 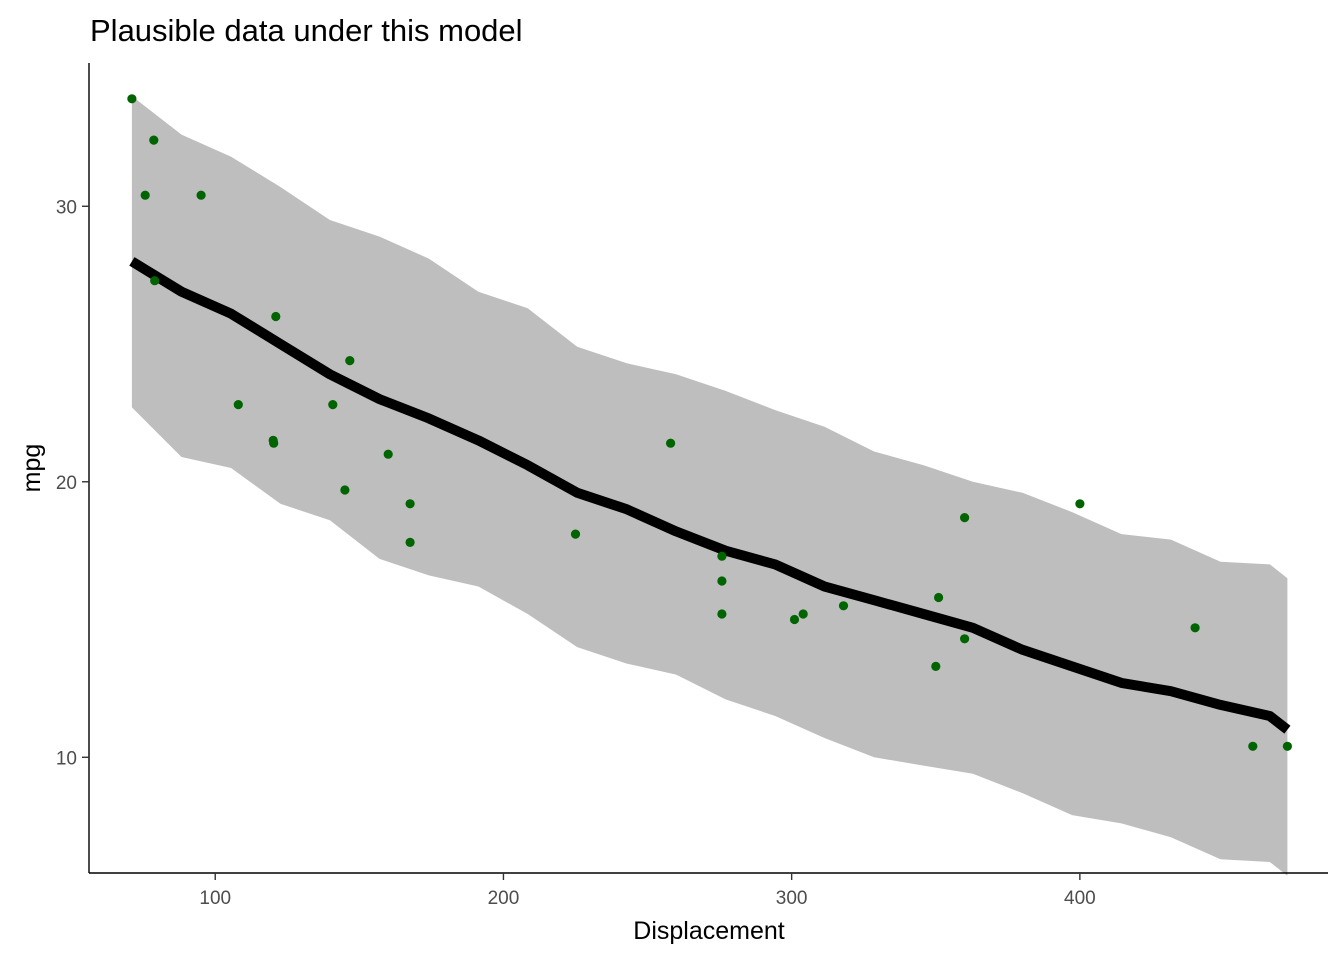 I want to click on x-tick-label: 100, so click(x=215, y=898).